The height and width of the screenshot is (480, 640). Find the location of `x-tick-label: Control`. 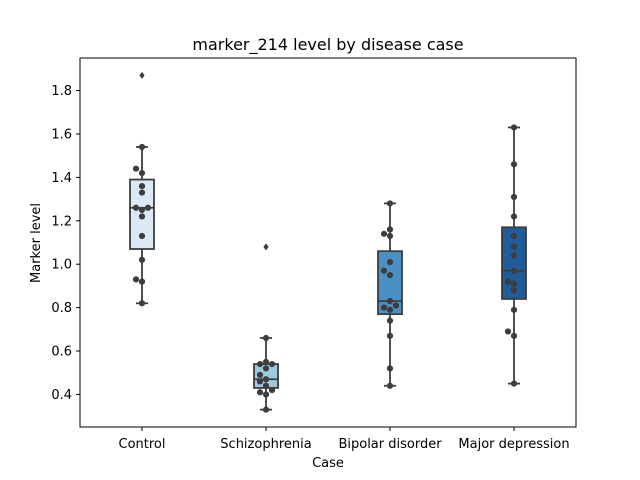

x-tick-label: Control is located at coordinates (142, 444).